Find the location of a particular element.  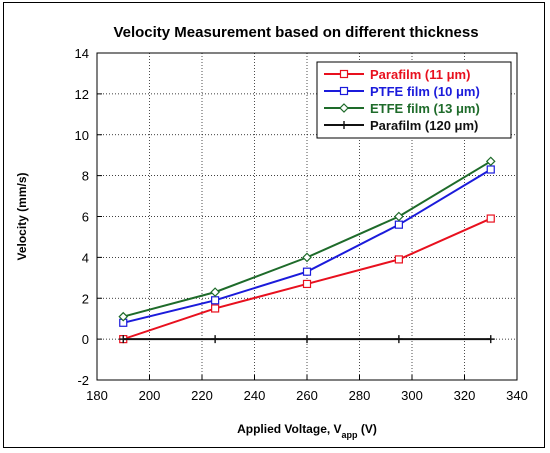

legend-item: PTFE film (10 μm) is located at coordinates (402, 91).